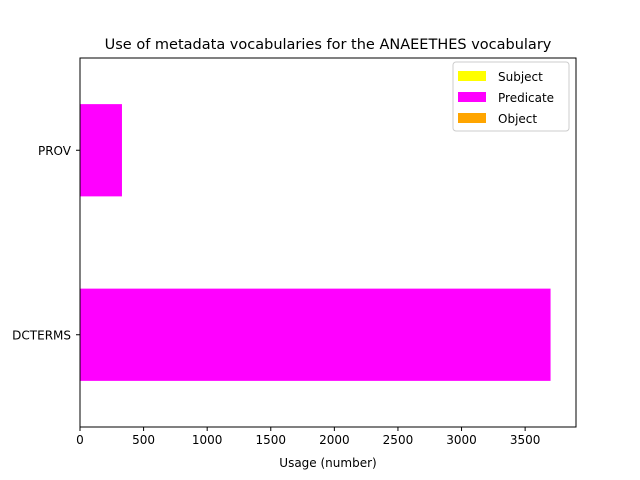  I want to click on x-tick-label-3500: 3500, so click(525, 440).